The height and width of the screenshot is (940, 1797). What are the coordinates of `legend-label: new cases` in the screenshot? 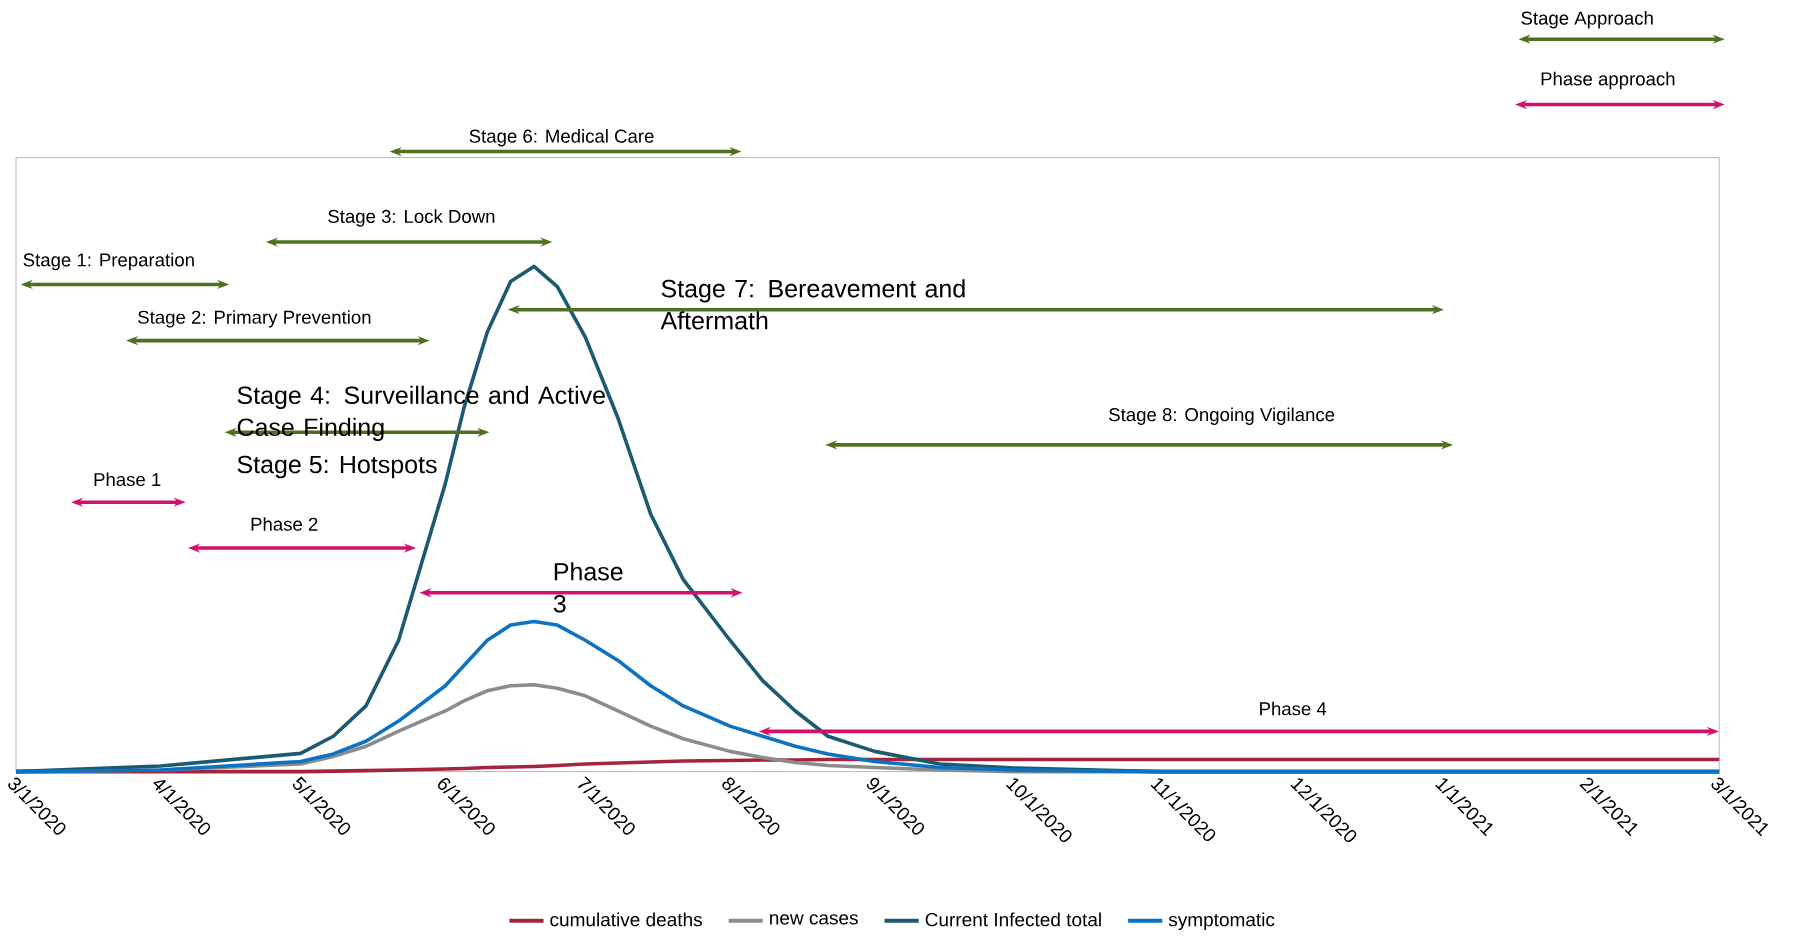 It's located at (814, 919).